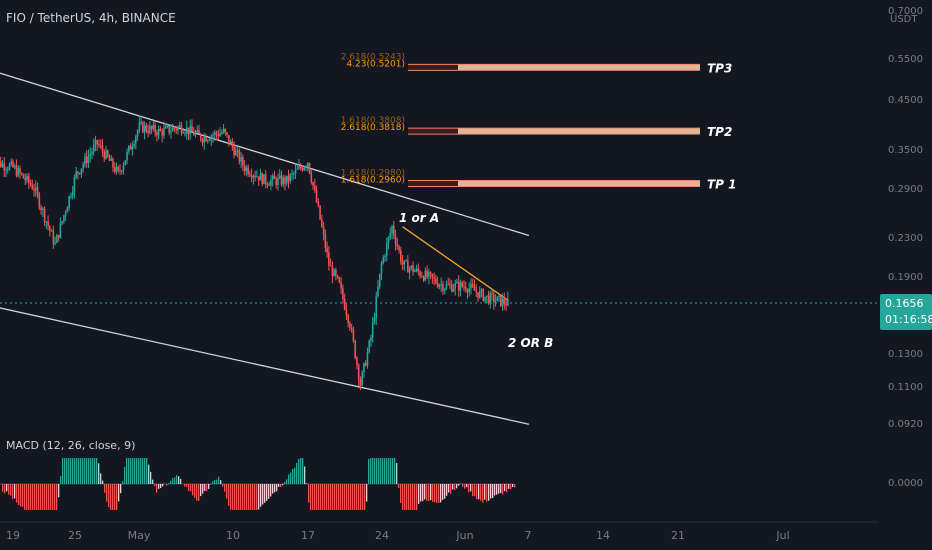 Image resolution: width=932 pixels, height=550 pixels. Describe the element at coordinates (455, 263) in the screenshot. I see `triangle-resistance-line` at that location.